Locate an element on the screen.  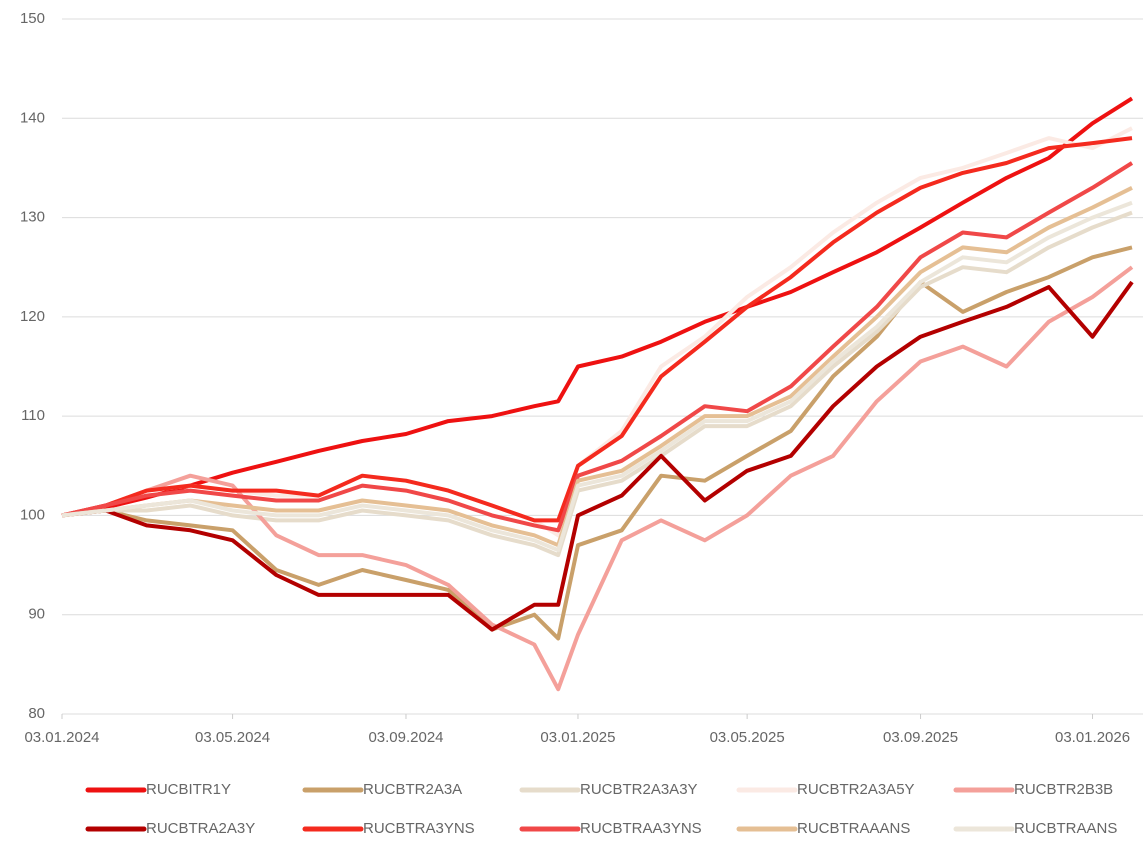
x-tick-label: 03.05.2025 is located at coordinates (747, 737).